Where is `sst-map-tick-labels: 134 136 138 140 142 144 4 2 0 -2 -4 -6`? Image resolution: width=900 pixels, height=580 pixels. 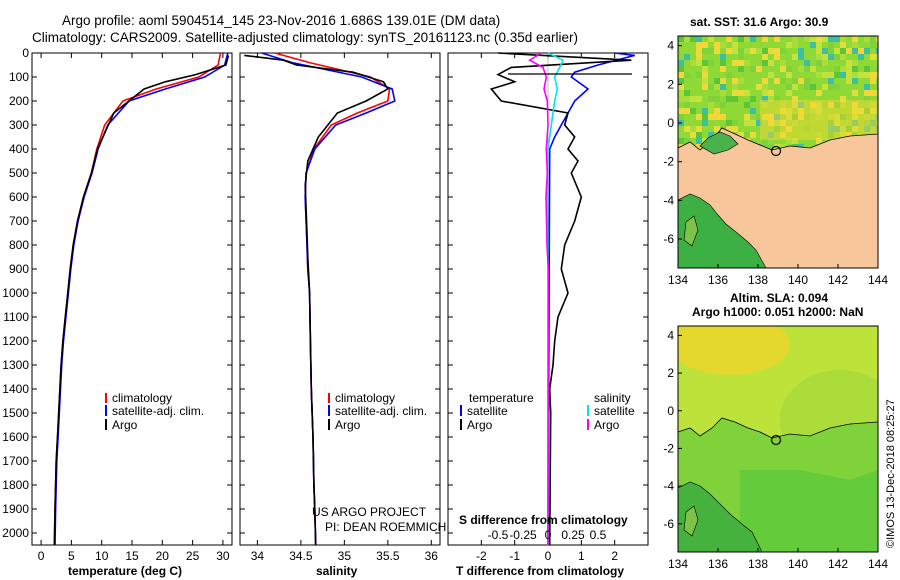
sst-map-tick-labels: 134 136 138 140 142 144 4 2 0 -2 -4 -6 is located at coordinates (775, 163).